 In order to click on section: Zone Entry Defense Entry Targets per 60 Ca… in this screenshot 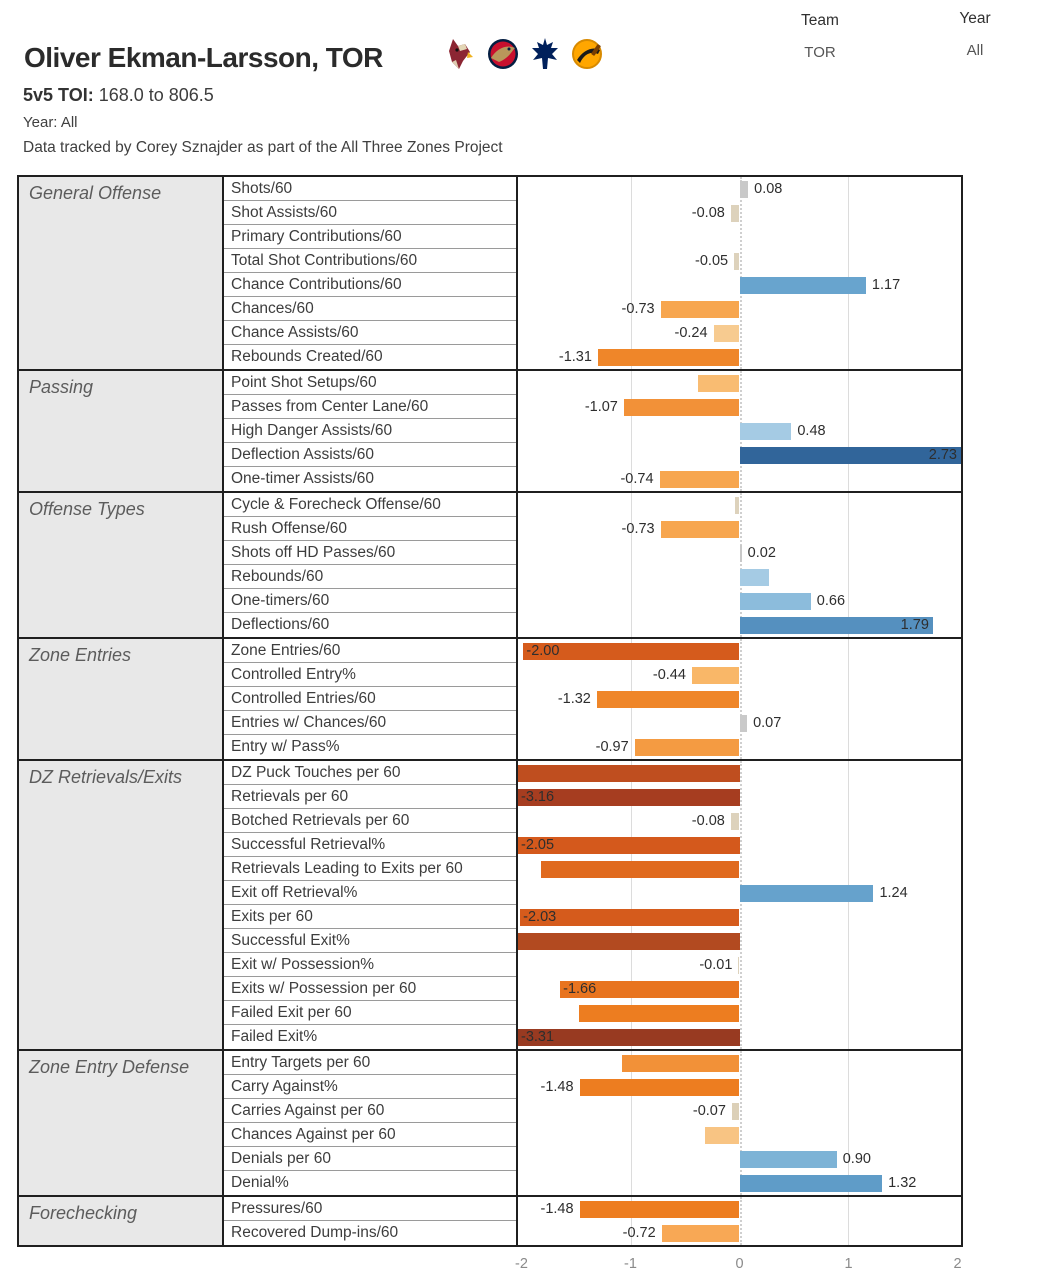, I will do `click(490, 1123)`.